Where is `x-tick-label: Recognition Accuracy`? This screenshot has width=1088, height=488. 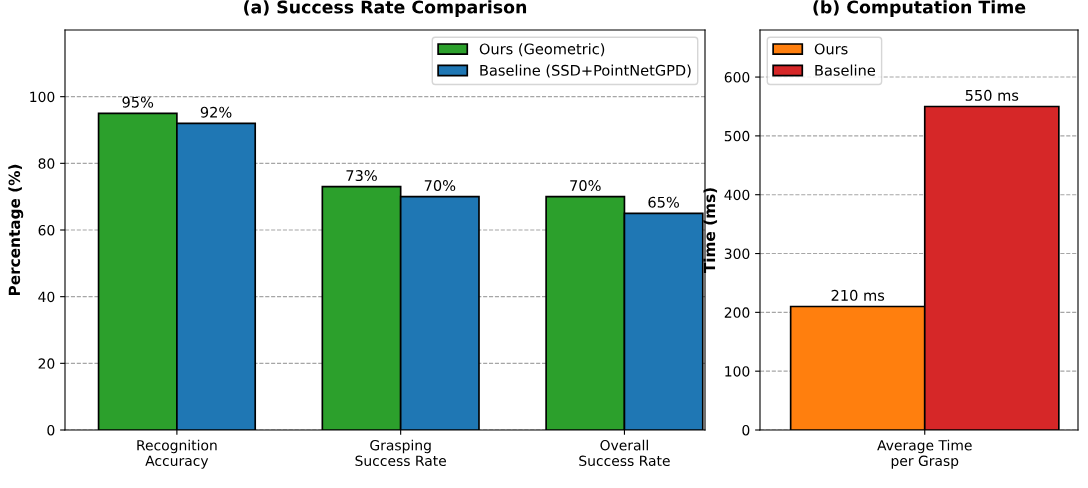 x-tick-label: Recognition Accuracy is located at coordinates (177, 454).